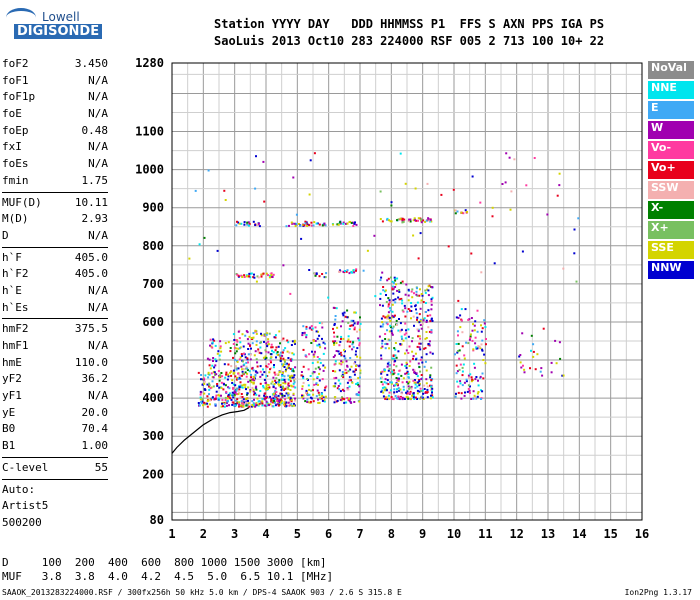 The width and height of the screenshot is (700, 600). I want to click on param-value: 1.00, so click(95, 446).